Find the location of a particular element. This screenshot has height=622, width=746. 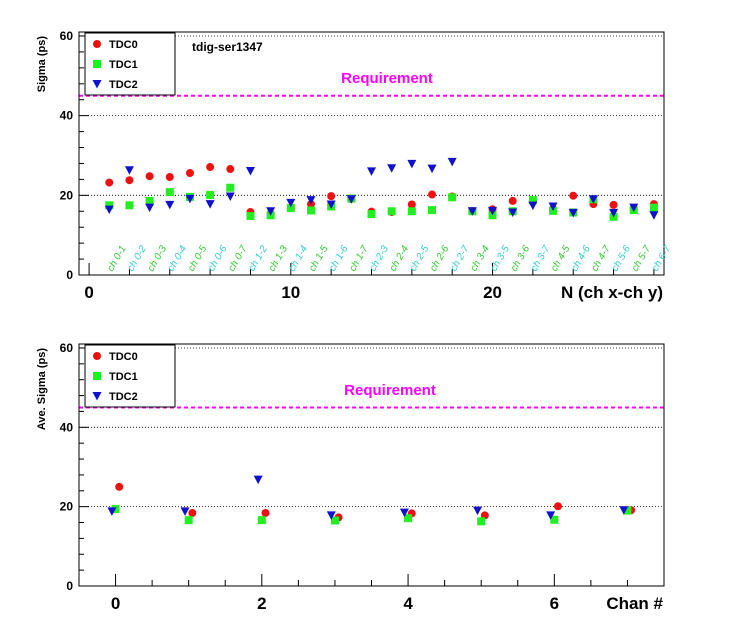

y-axis-label: Sigma (ps) is located at coordinates (42, 64).